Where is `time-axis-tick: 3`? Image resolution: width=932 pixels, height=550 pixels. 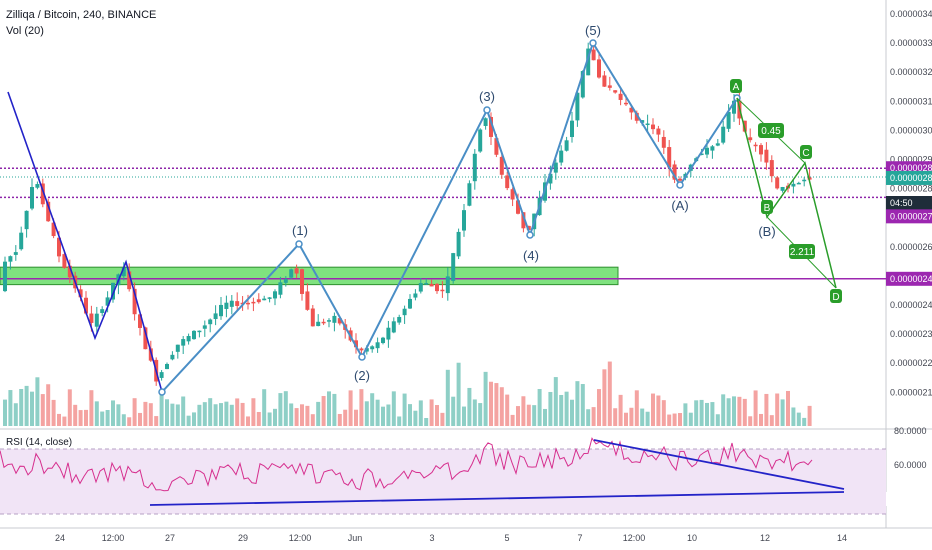
time-axis-tick: 3 is located at coordinates (431, 538).